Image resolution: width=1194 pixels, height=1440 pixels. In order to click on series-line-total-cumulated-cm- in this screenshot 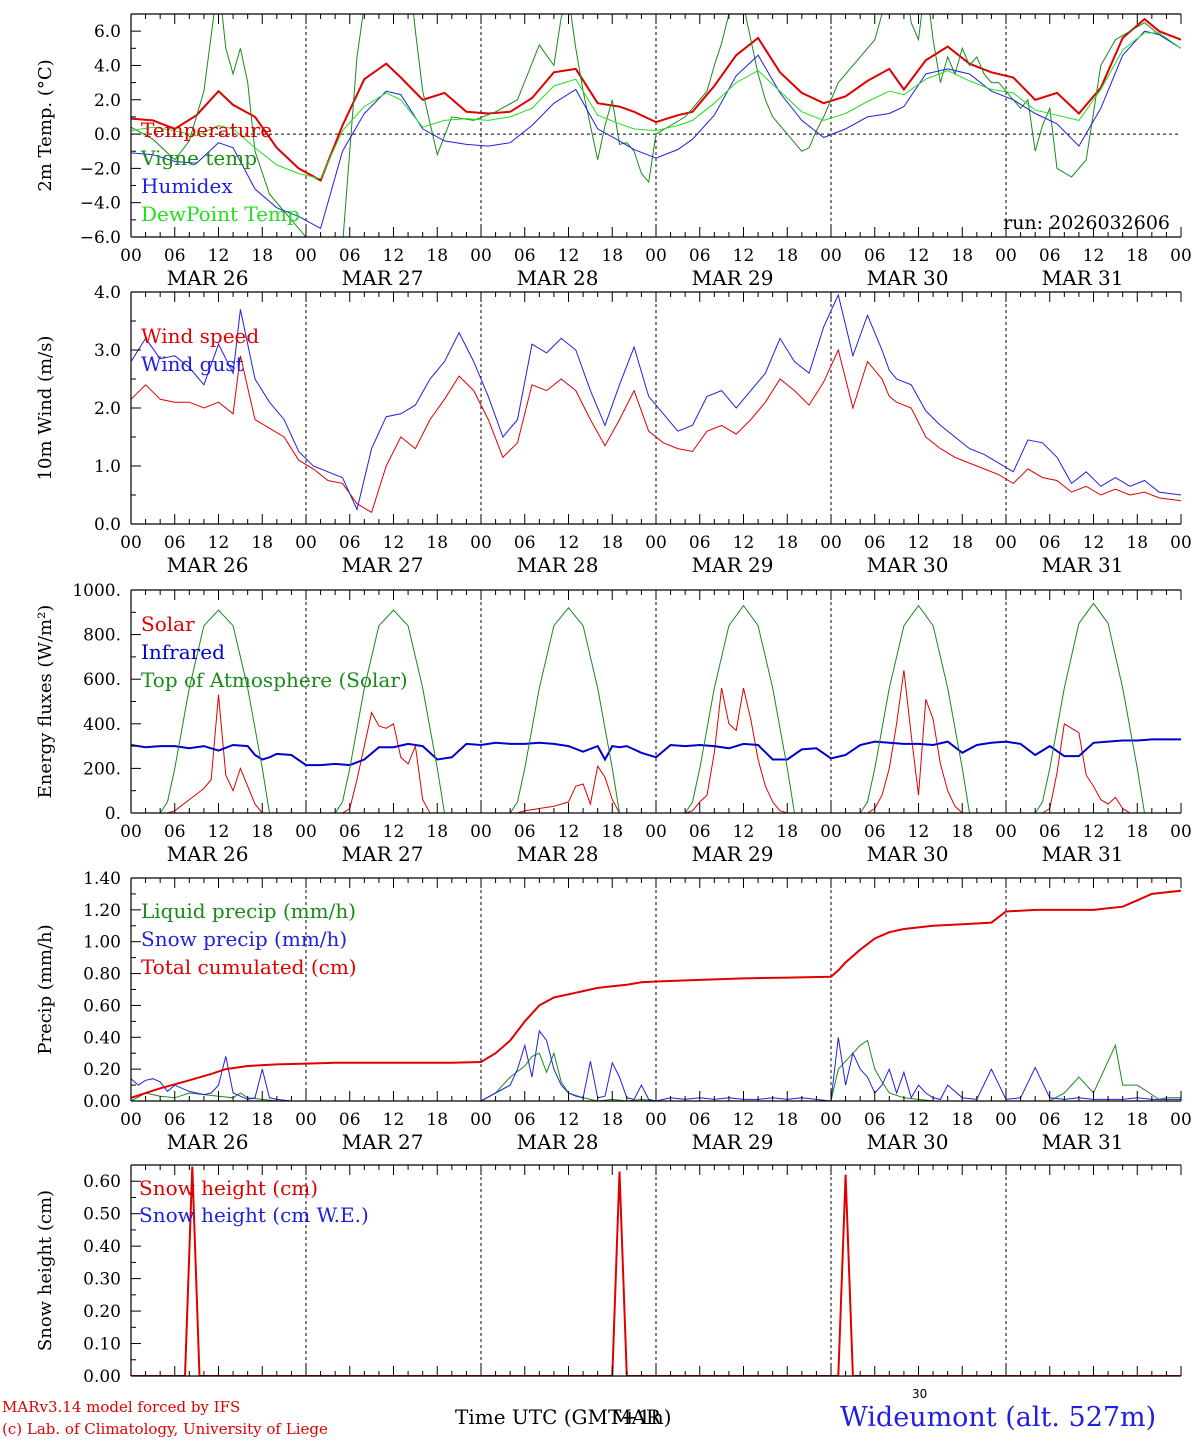, I will do `click(656, 994)`.